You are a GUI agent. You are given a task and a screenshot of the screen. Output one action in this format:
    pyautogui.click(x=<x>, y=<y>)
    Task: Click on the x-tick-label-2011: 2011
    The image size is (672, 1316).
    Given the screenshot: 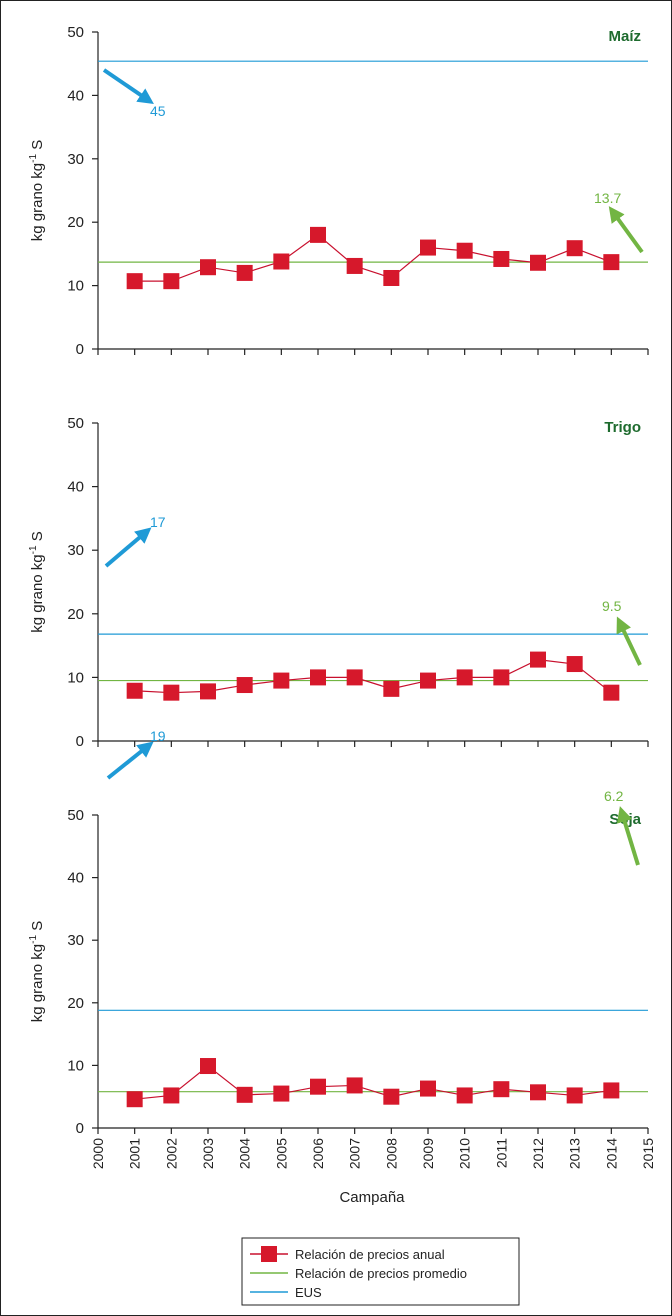 What is the action you would take?
    pyautogui.click(x=501, y=1153)
    